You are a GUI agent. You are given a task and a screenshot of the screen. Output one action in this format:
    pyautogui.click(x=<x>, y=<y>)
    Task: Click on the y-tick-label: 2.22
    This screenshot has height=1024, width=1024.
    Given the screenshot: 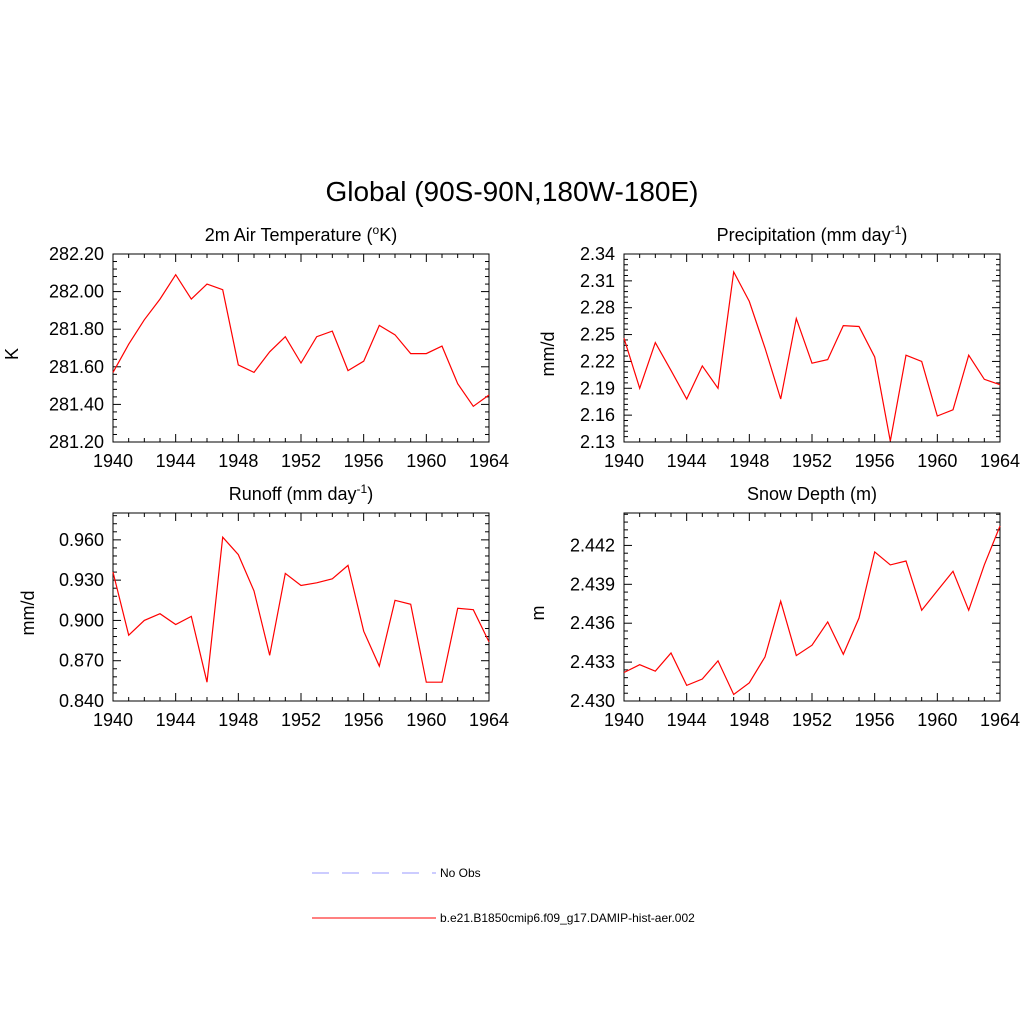 What is the action you would take?
    pyautogui.click(x=597, y=361)
    